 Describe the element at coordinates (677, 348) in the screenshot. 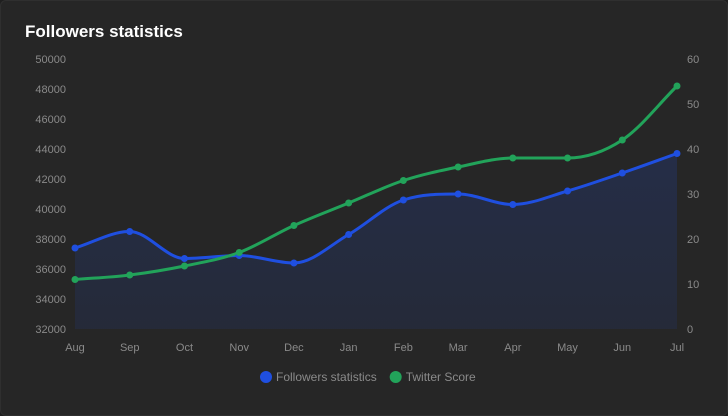

I see `x-tick-label: Jul` at that location.